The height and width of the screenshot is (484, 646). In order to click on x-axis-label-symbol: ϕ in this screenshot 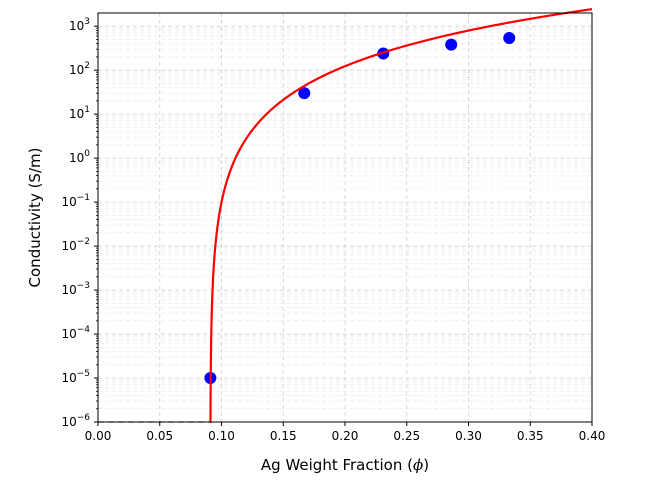, I will do `click(418, 465)`.